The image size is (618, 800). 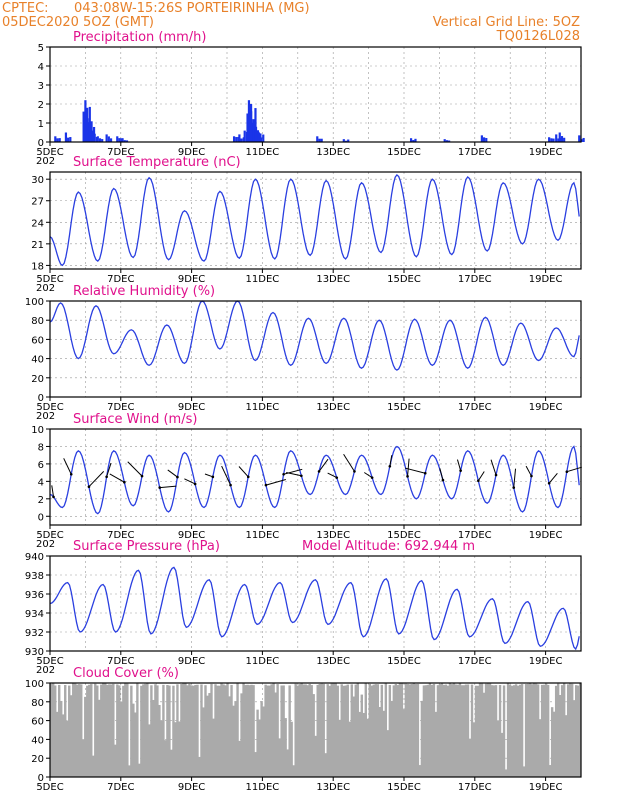 I want to click on x-year-stub: 202, so click(x=45, y=416).